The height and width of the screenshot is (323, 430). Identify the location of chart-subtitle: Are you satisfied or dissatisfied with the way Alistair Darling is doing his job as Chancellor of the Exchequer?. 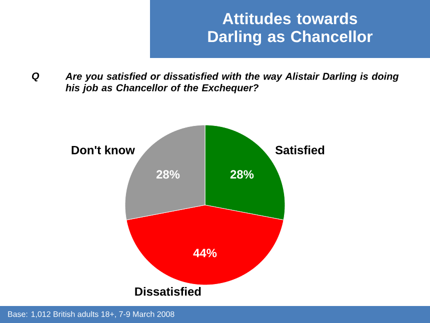
(232, 83).